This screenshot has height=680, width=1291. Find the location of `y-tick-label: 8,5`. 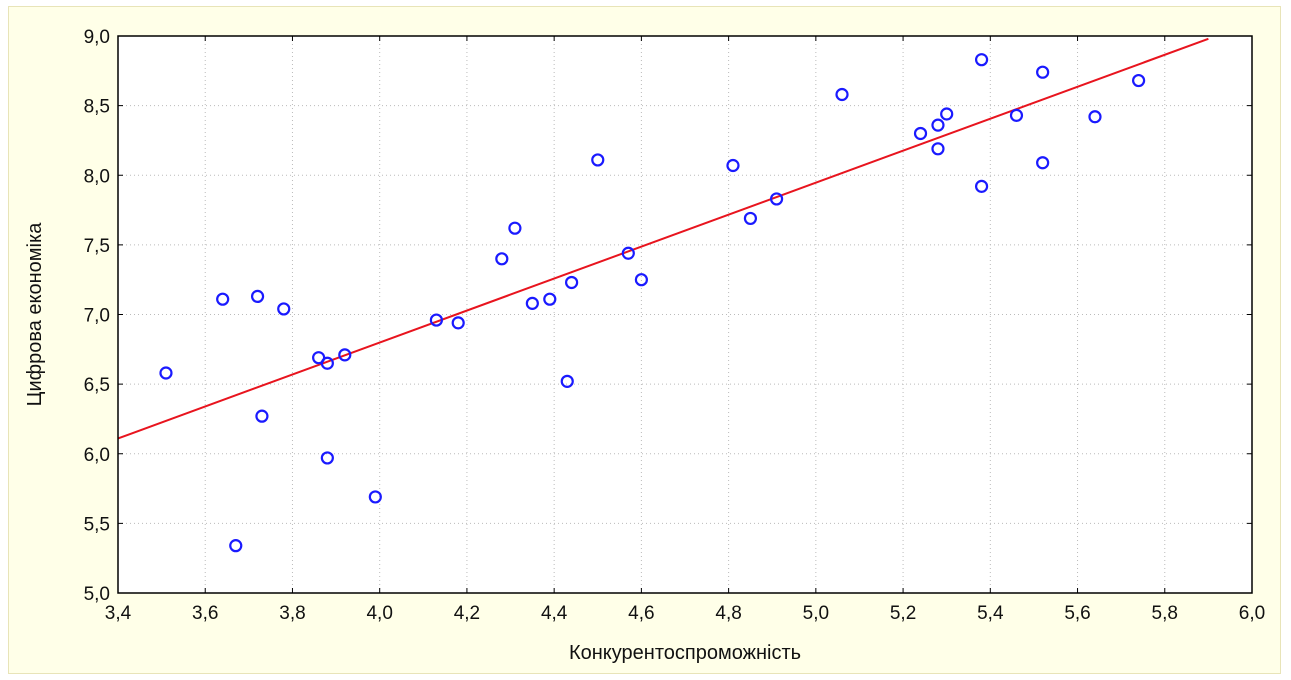

y-tick-label: 8,5 is located at coordinates (97, 107).